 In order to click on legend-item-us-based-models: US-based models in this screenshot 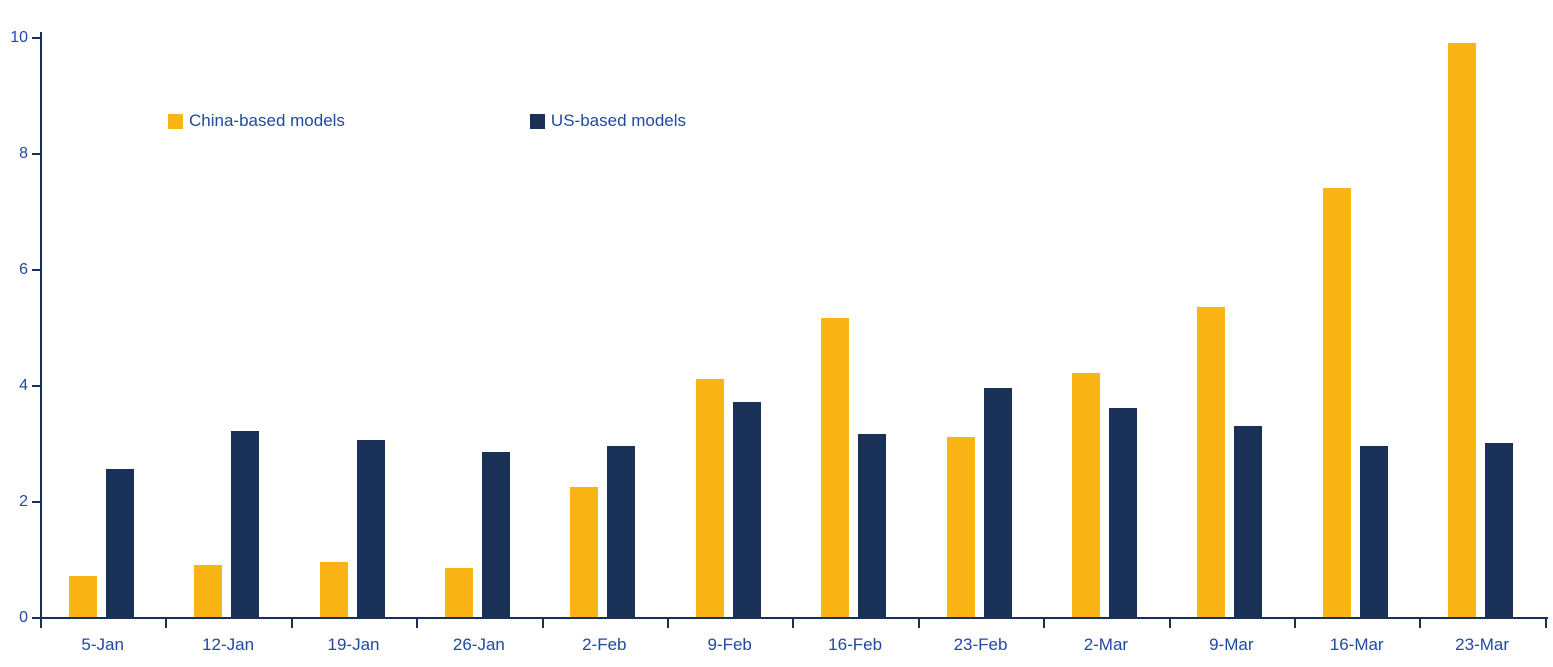, I will do `click(608, 121)`.